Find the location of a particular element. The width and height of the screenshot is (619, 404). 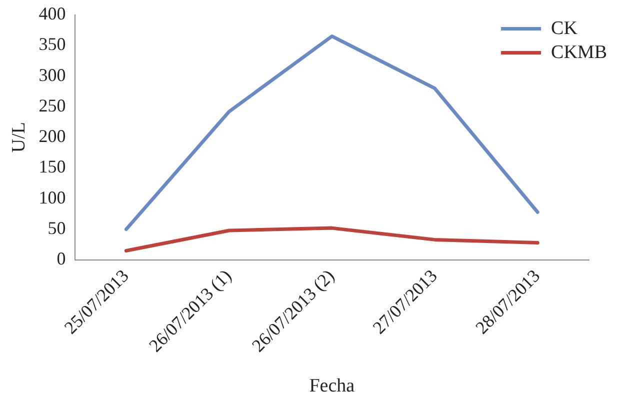

y-tick-label: 400 is located at coordinates (52, 14).